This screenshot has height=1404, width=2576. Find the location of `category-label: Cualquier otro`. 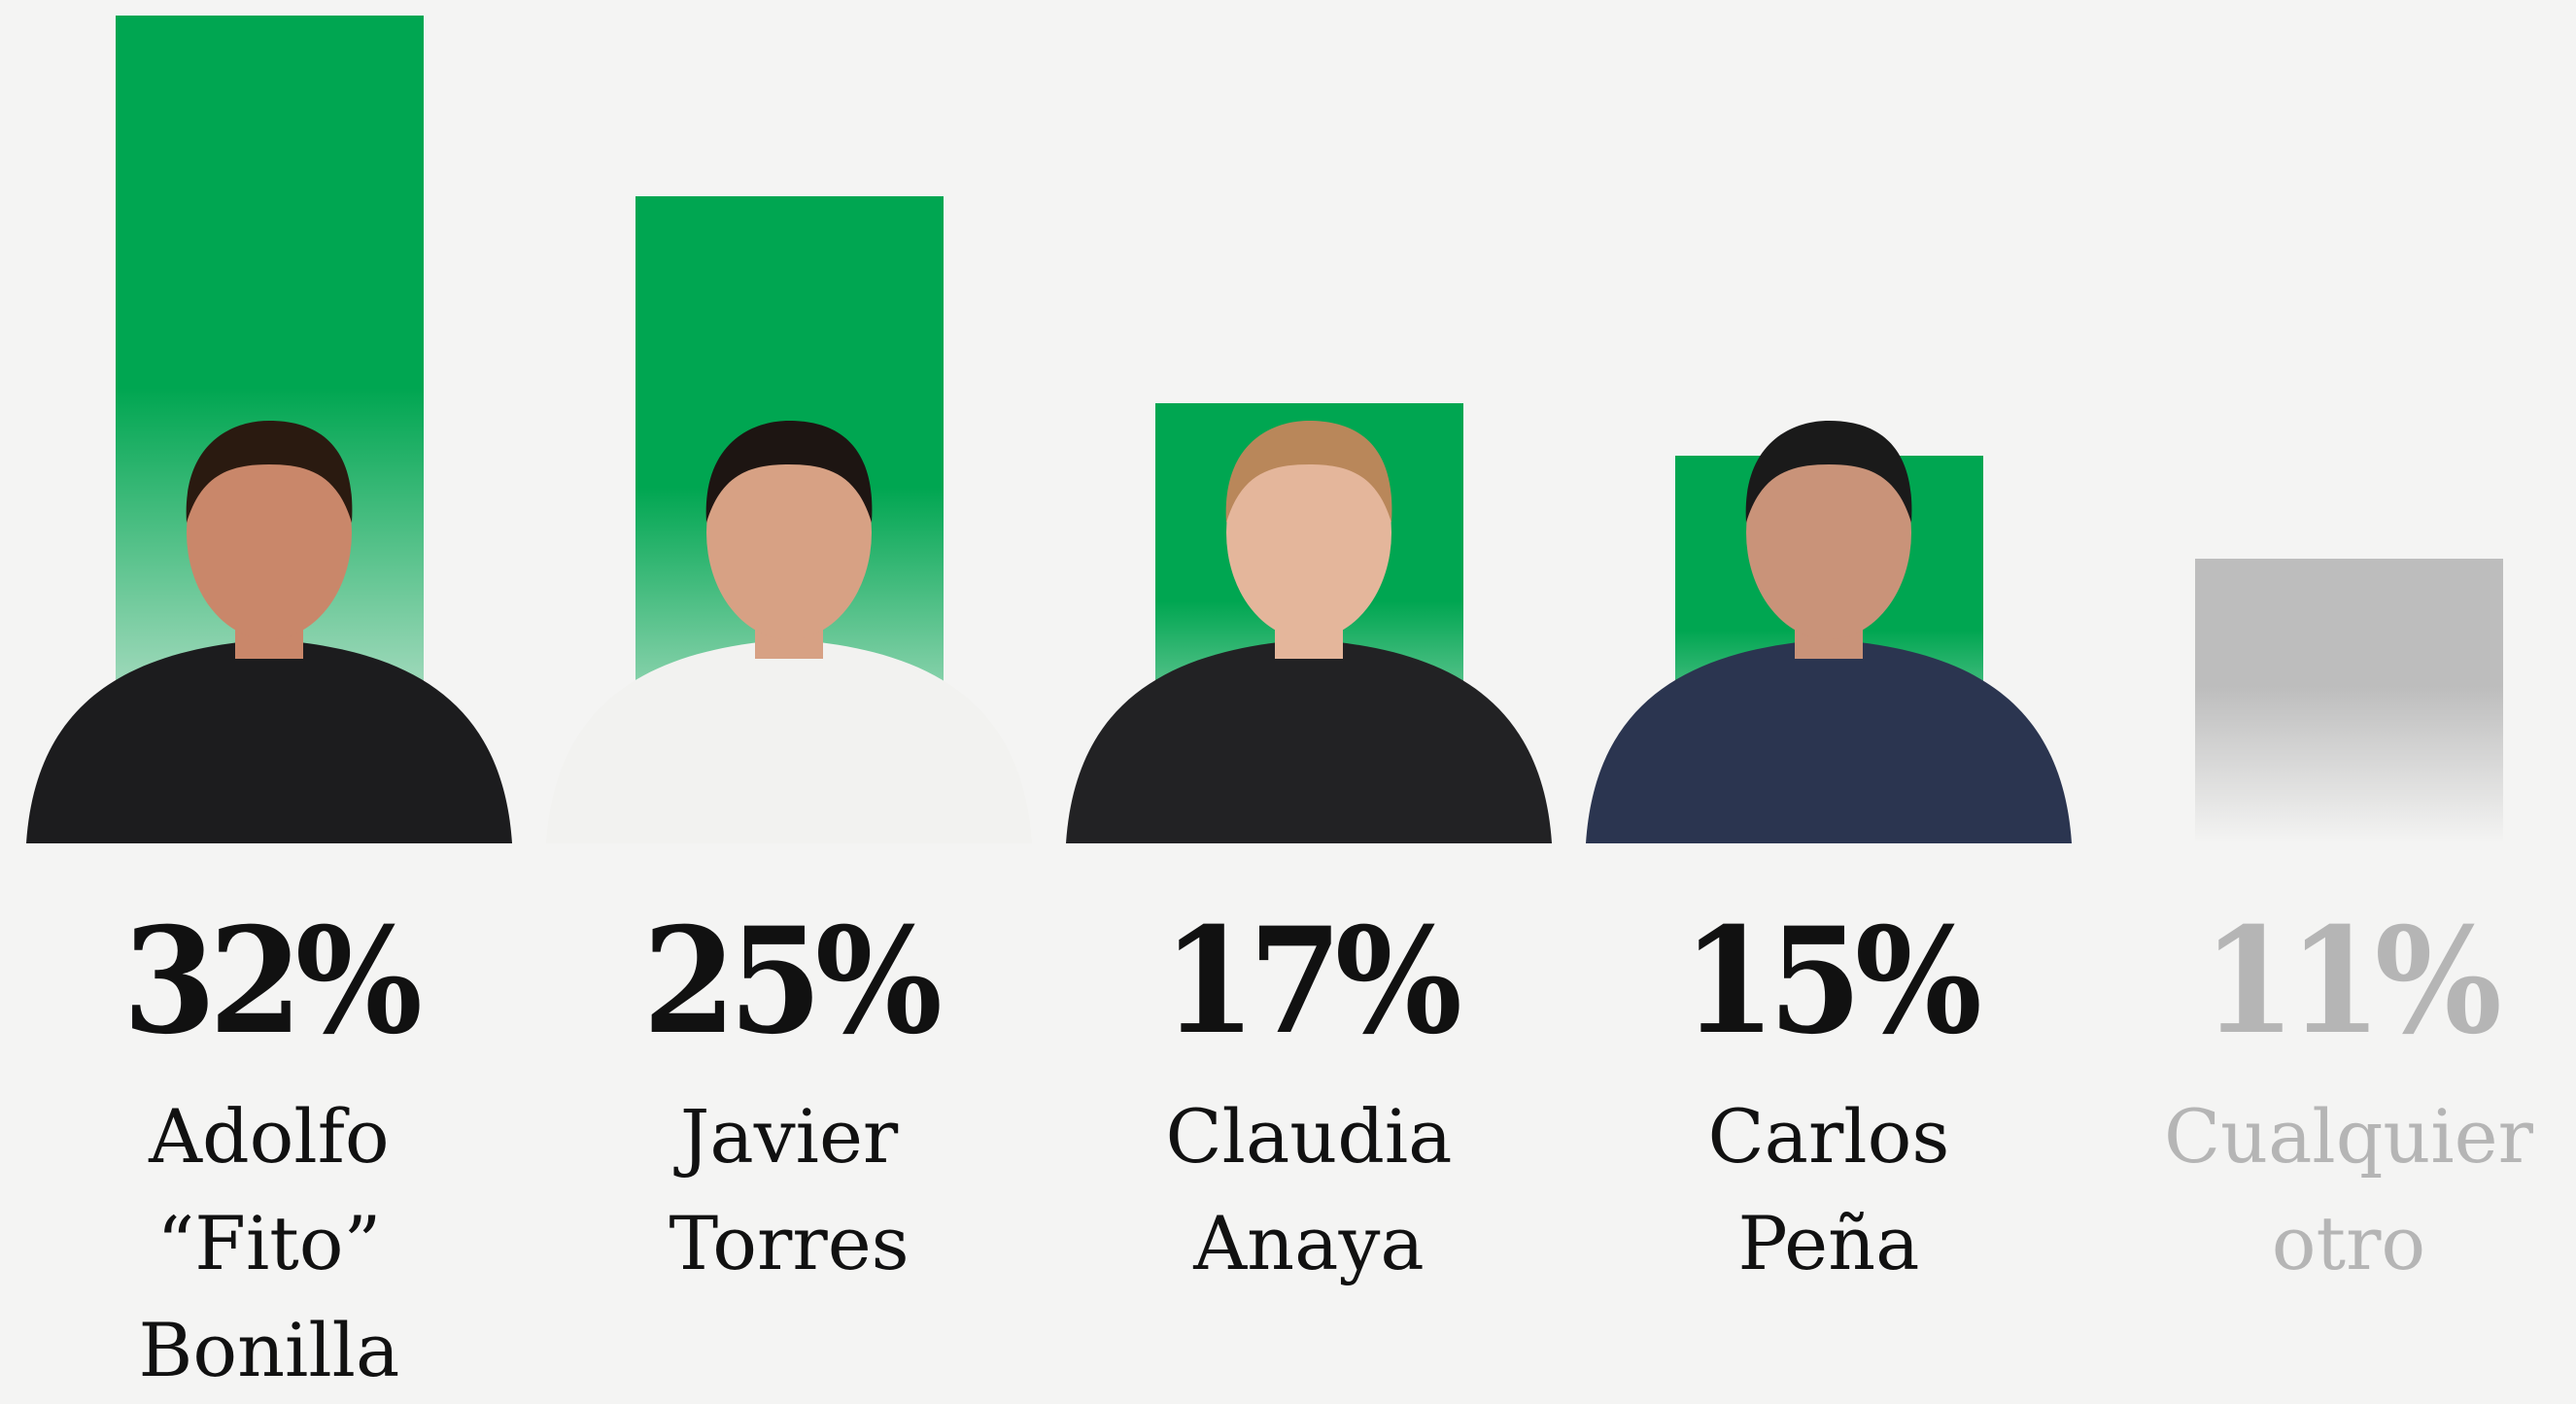

category-label: Cualquier otro is located at coordinates (2348, 1189).